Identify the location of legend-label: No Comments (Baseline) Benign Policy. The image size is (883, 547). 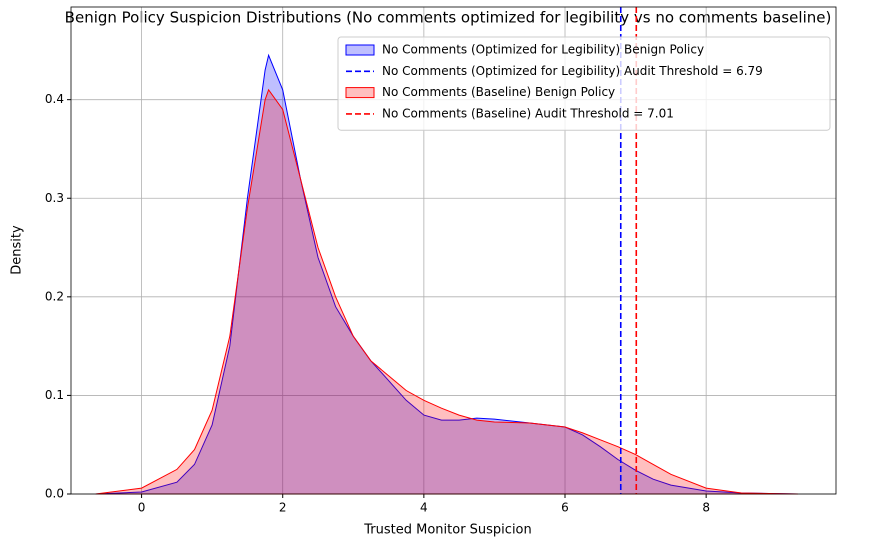
(498, 92).